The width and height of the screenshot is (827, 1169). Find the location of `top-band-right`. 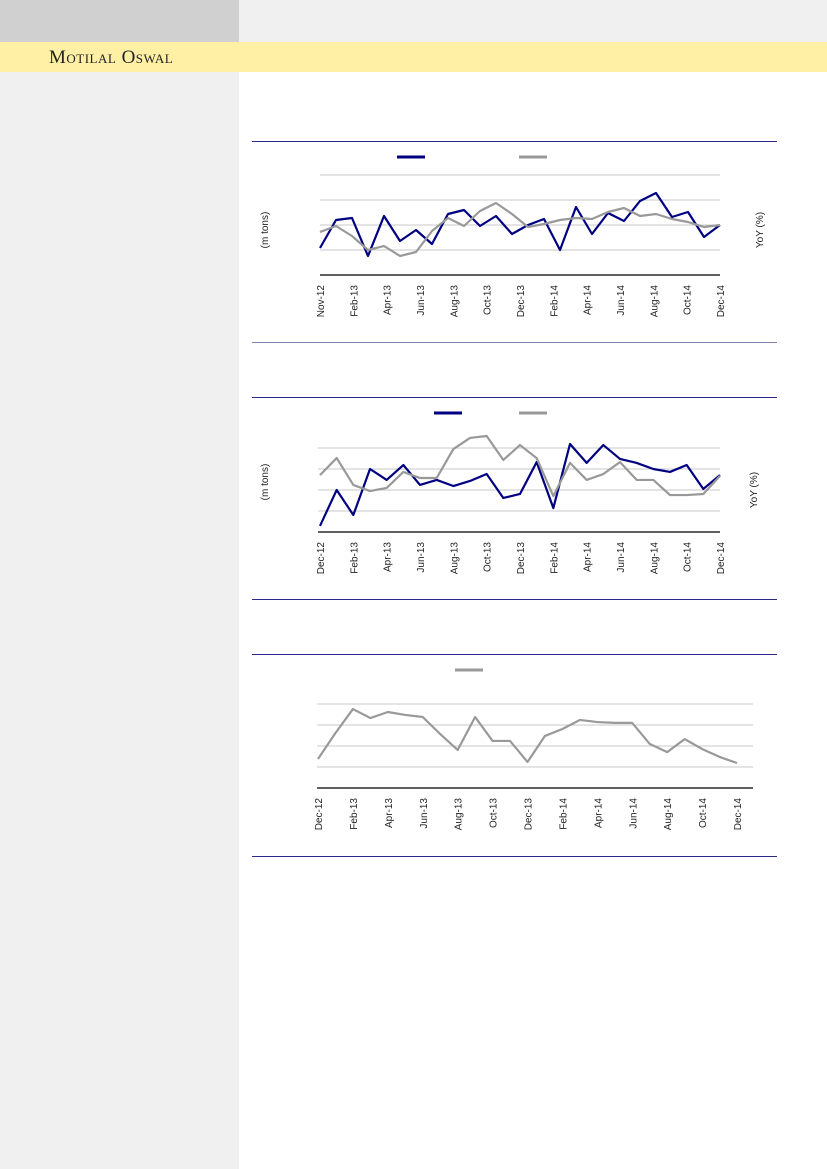

top-band-right is located at coordinates (533, 21).